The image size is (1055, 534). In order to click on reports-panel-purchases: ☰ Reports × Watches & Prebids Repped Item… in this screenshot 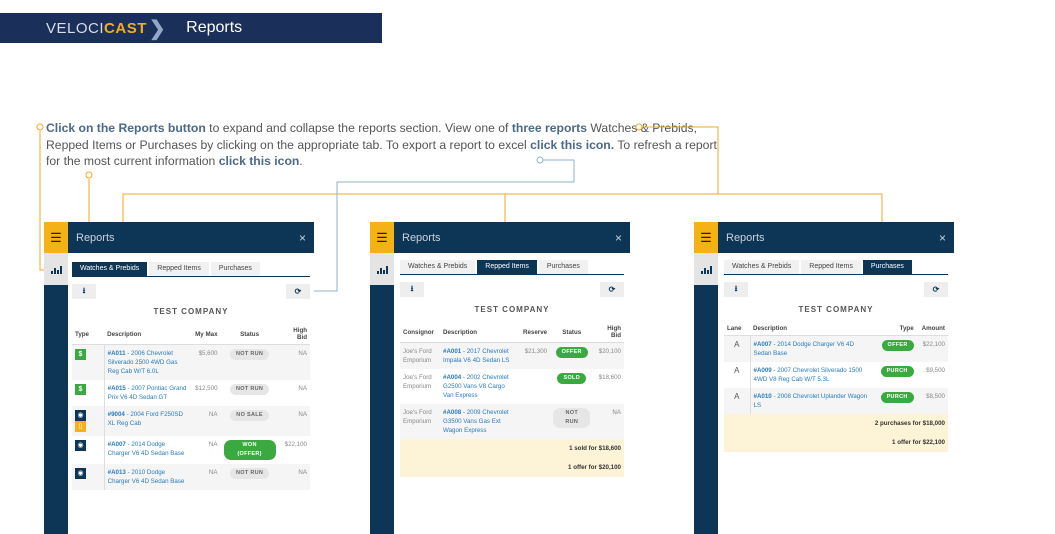, I will do `click(824, 378)`.